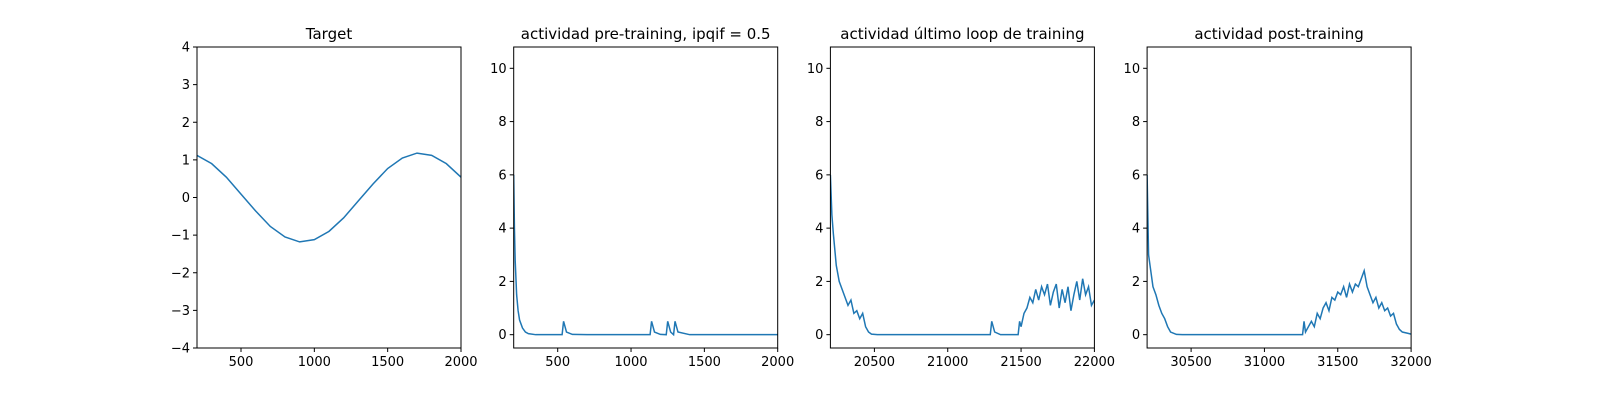  I want to click on chart-title: actividad pre-training, ipqif = 0.5, so click(646, 34).